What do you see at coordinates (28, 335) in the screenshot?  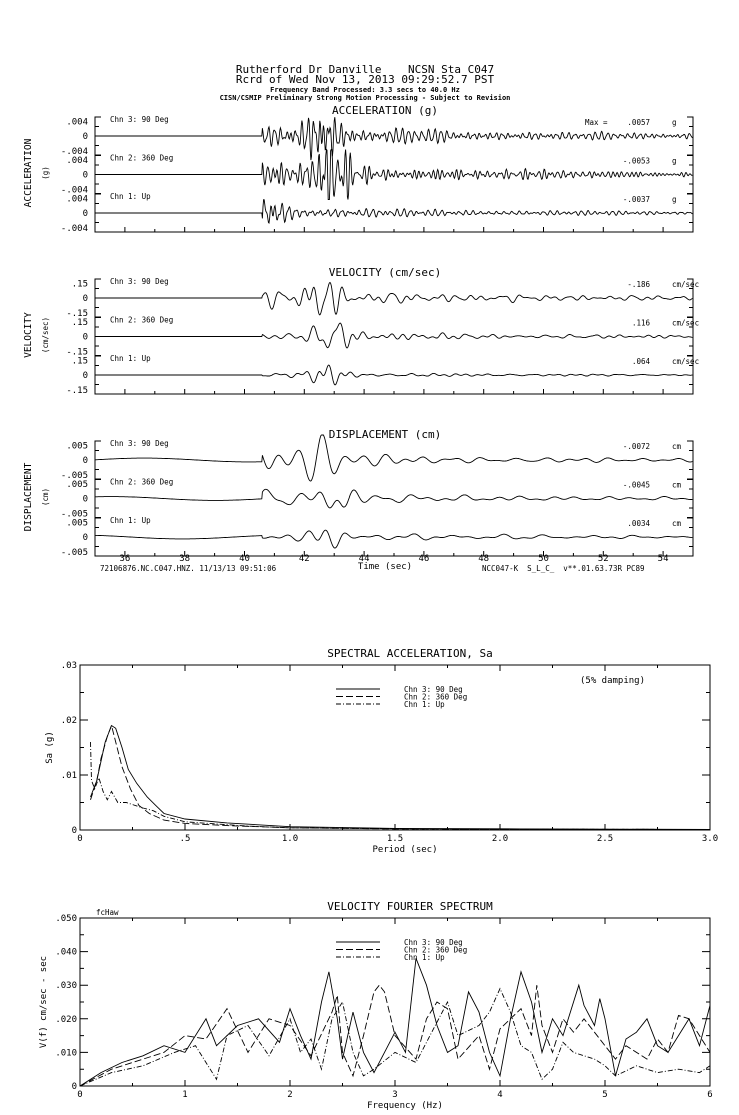 I see `panel-side-label: VELOCITY` at bounding box center [28, 335].